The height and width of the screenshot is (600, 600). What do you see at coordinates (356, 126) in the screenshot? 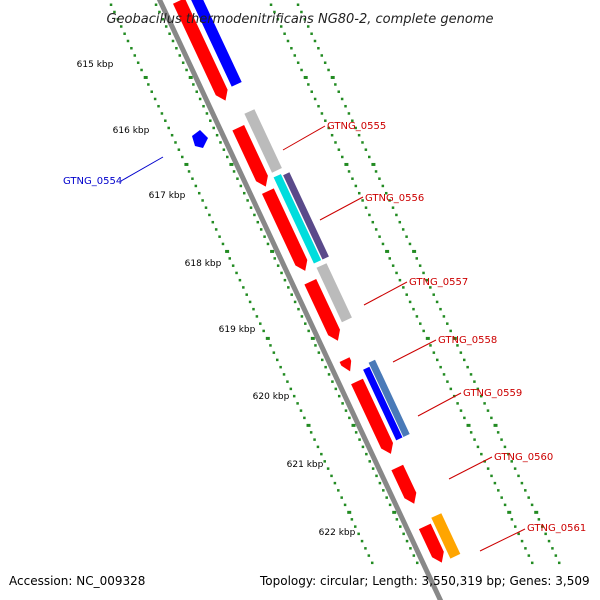
I see `gene-label-gtng-0555: GTNG_0555` at bounding box center [356, 126].